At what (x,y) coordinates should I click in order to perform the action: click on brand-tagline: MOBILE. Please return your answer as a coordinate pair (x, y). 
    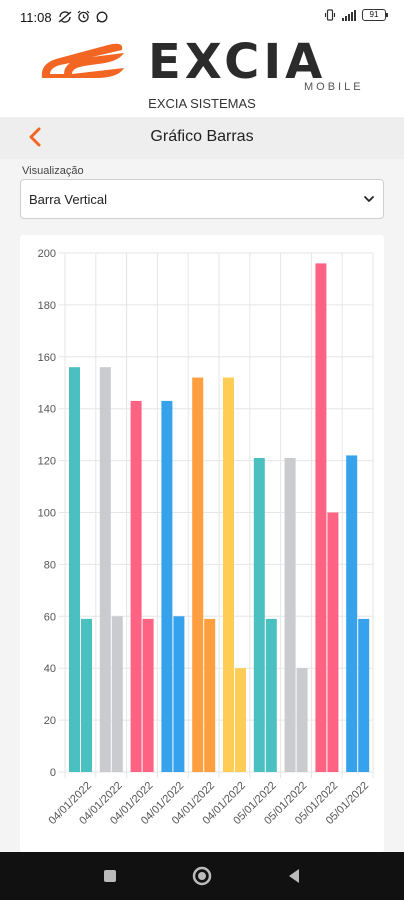
    Looking at the image, I should click on (334, 87).